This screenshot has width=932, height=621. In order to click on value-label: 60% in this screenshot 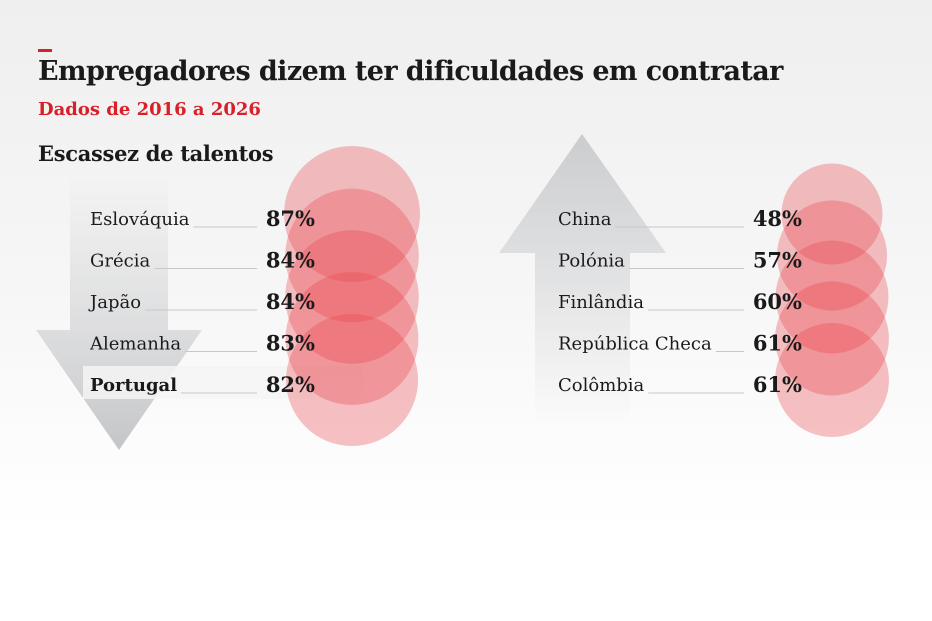, I will do `click(777, 301)`.